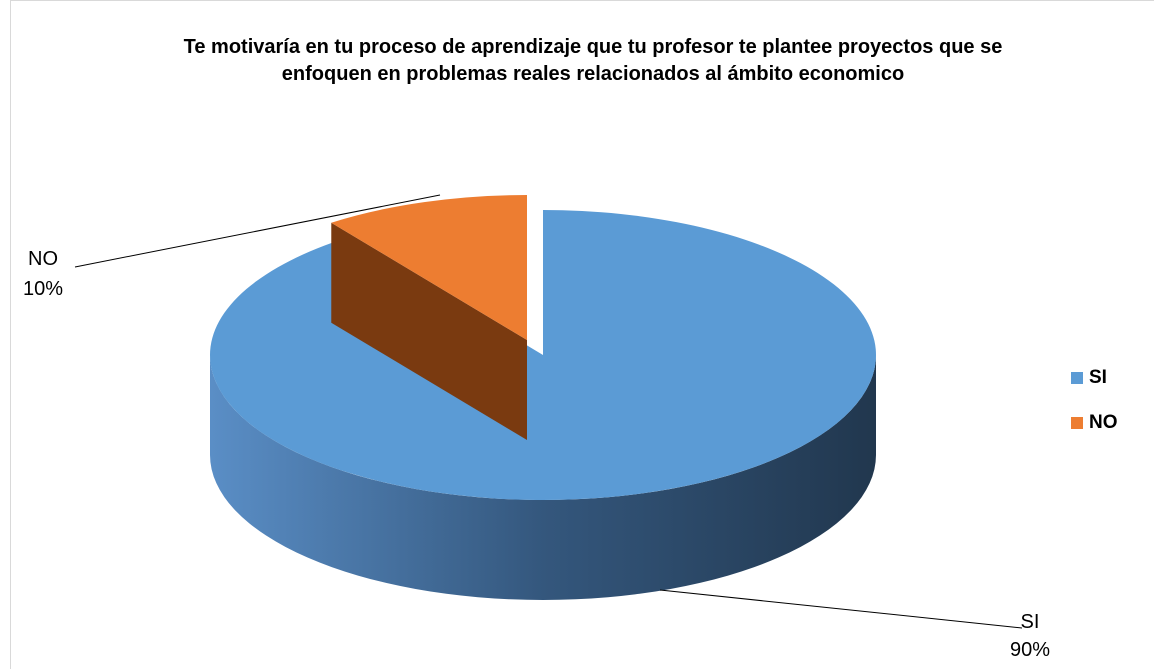 The image size is (1154, 669). I want to click on data-label-category: NO, so click(43, 259).